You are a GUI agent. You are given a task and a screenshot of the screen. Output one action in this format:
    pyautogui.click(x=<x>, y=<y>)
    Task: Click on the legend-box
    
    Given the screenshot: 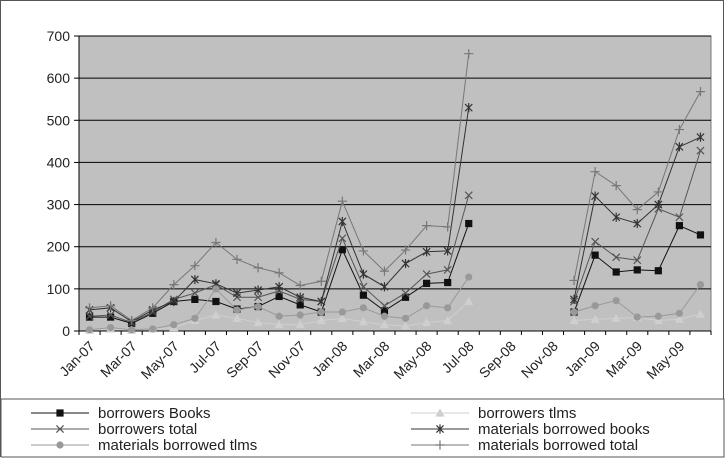 What is the action you would take?
    pyautogui.click(x=362, y=428)
    